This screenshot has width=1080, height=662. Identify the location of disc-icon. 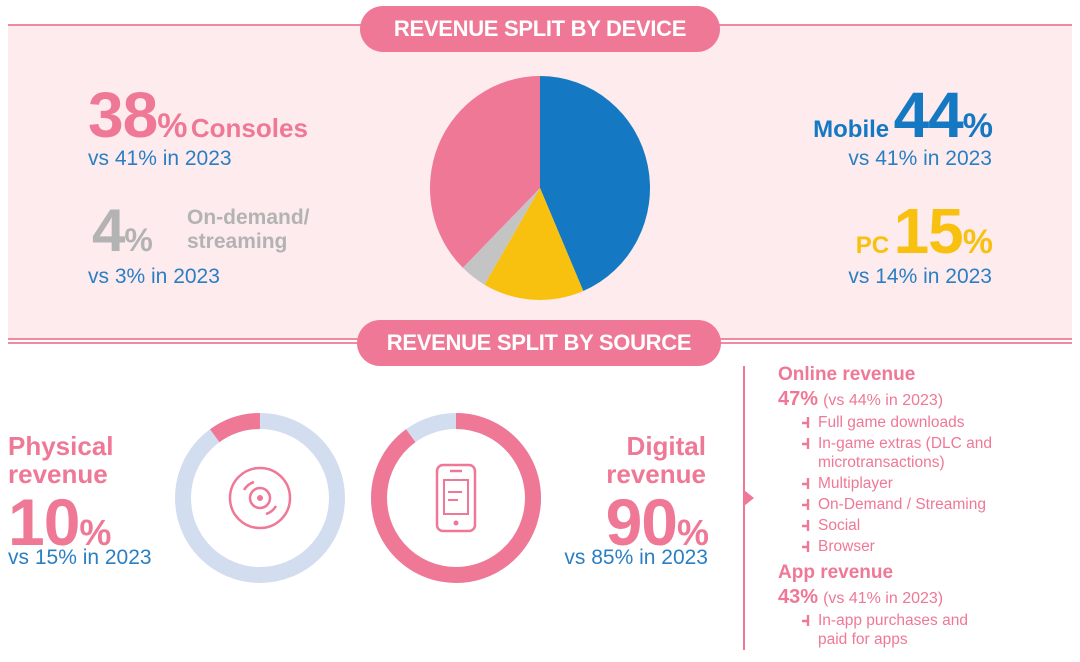
(260, 498).